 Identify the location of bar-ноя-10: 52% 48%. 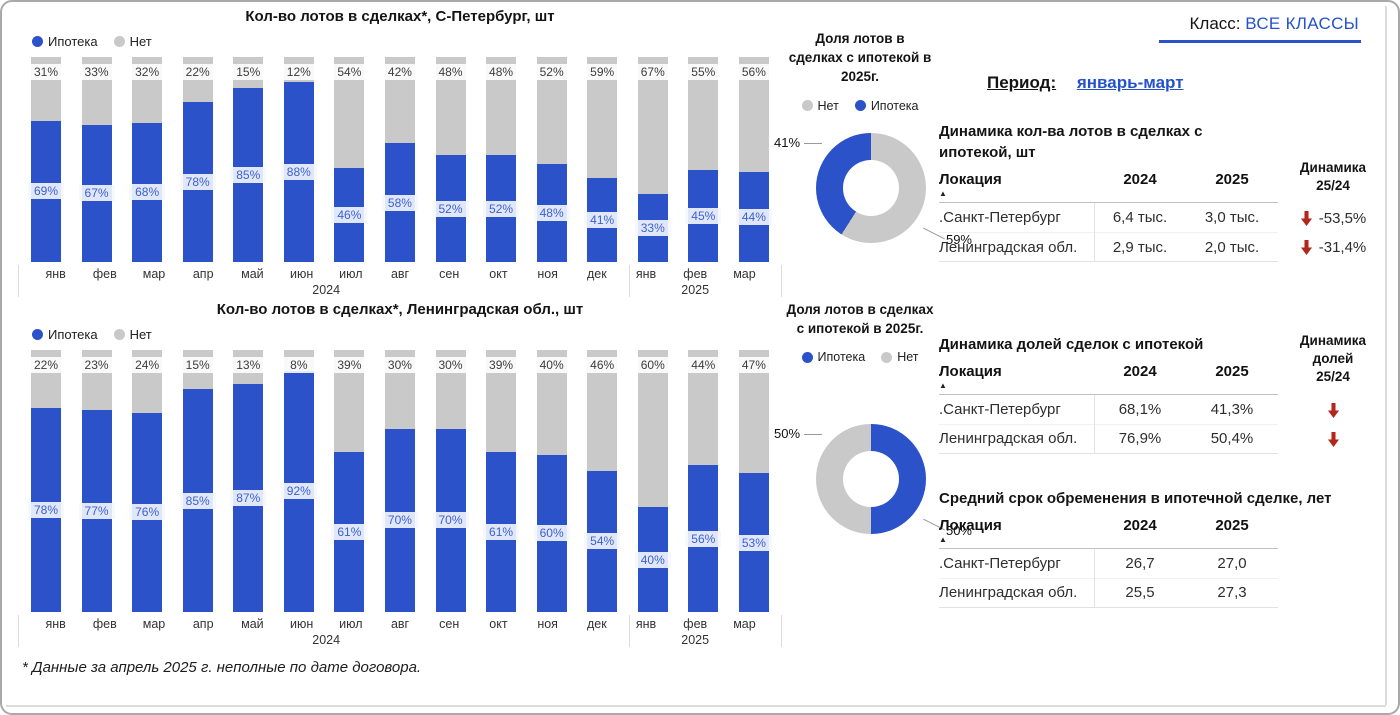
(551, 159).